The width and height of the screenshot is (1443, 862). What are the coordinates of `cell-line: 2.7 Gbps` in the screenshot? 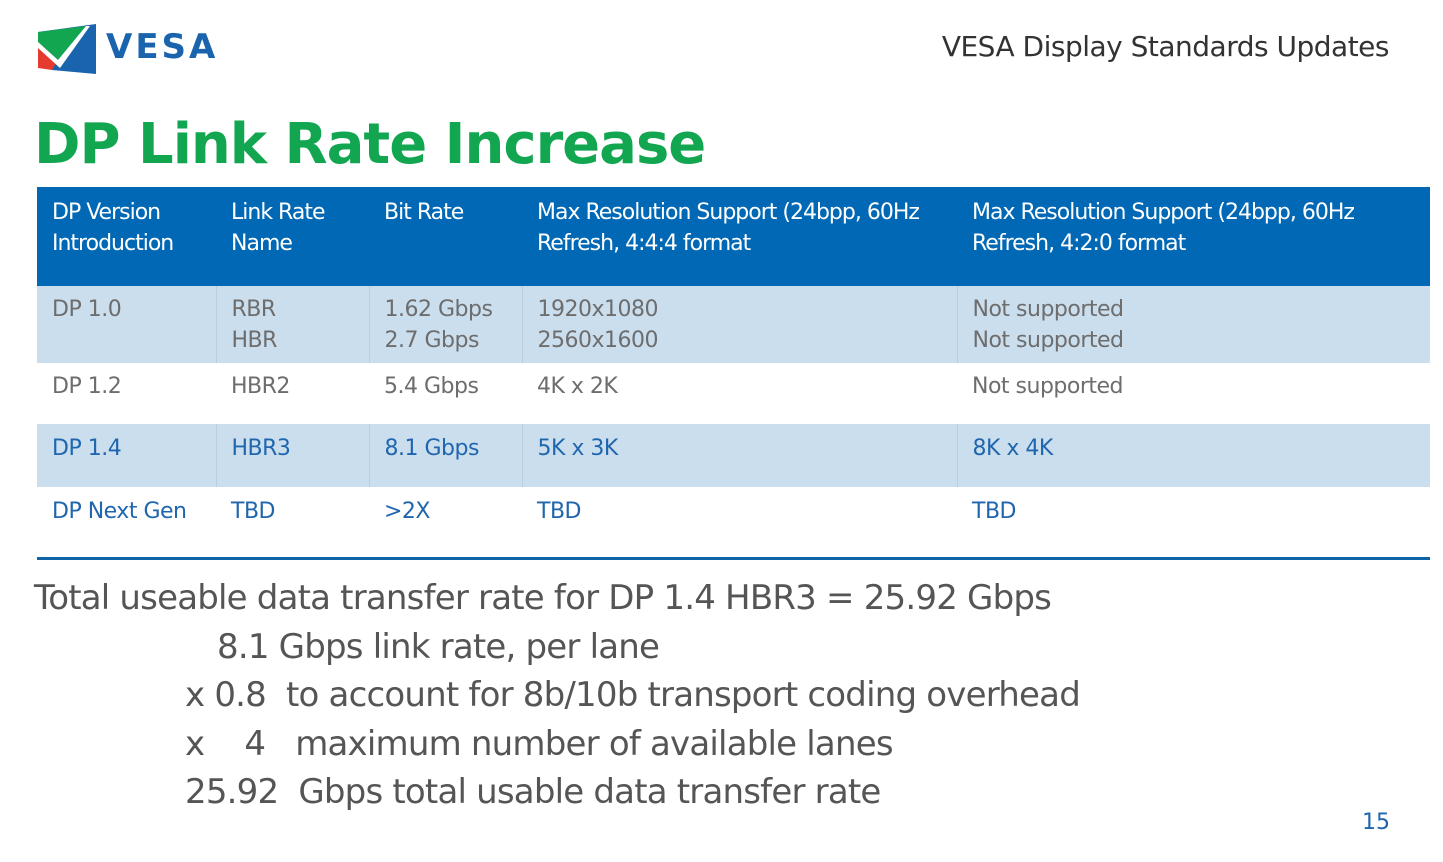 It's located at (432, 340).